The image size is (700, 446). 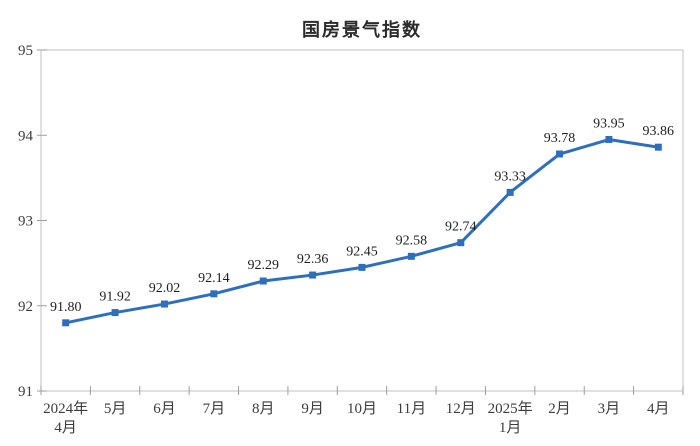 I want to click on x-axis-tick-label: 6月, so click(x=164, y=409).